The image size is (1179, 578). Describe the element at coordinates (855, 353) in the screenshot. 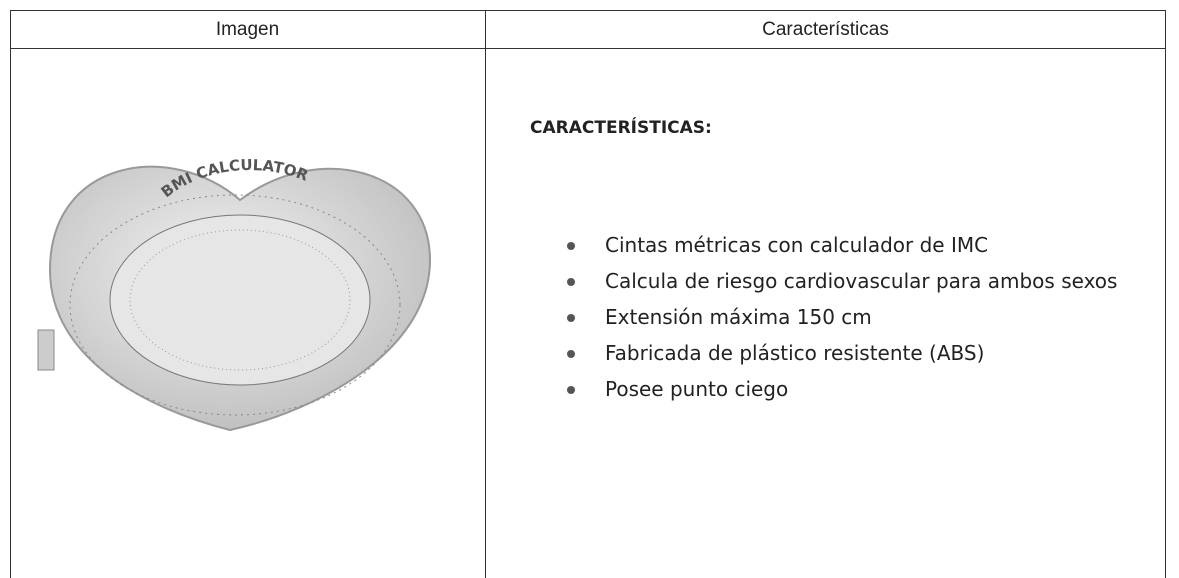

I see `feature-item: Fabricada de plástico resistente (ABS)` at that location.